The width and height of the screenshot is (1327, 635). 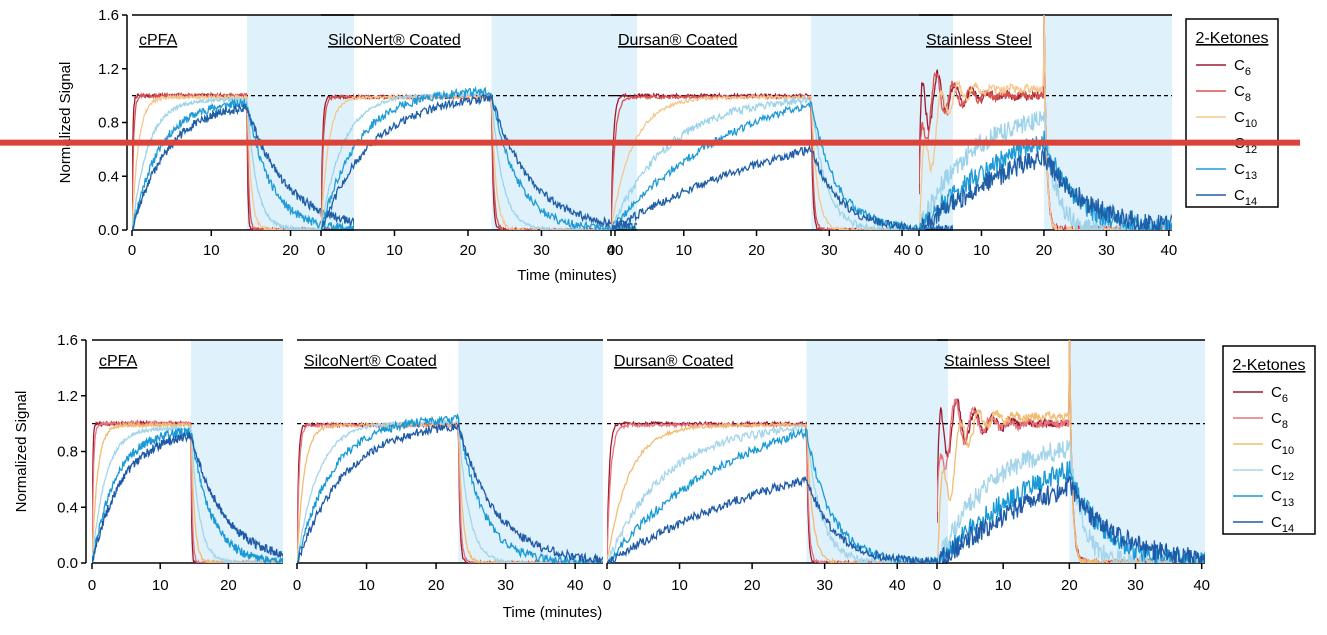 I want to click on legend-label: C8, so click(x=1242, y=93).